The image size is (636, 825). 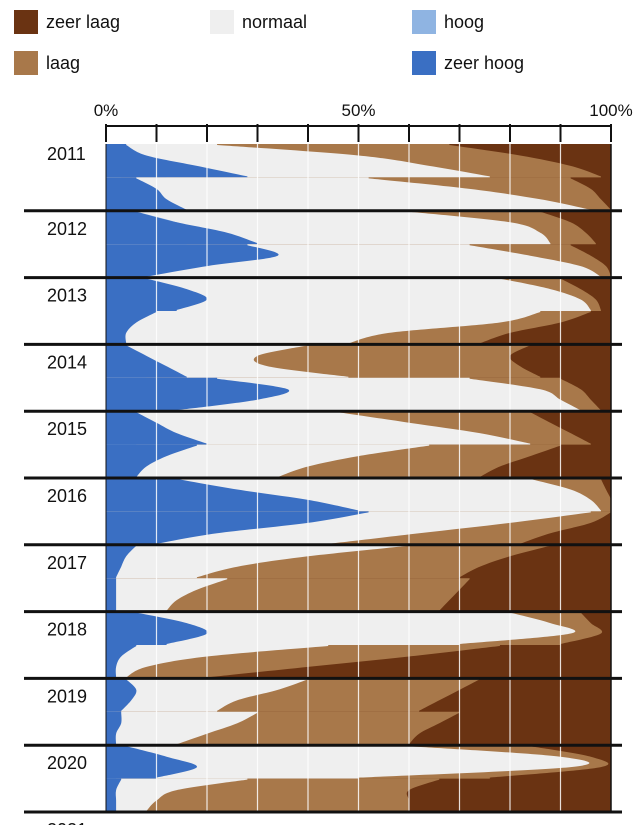 I want to click on y-tick-label: 2013, so click(x=67, y=296).